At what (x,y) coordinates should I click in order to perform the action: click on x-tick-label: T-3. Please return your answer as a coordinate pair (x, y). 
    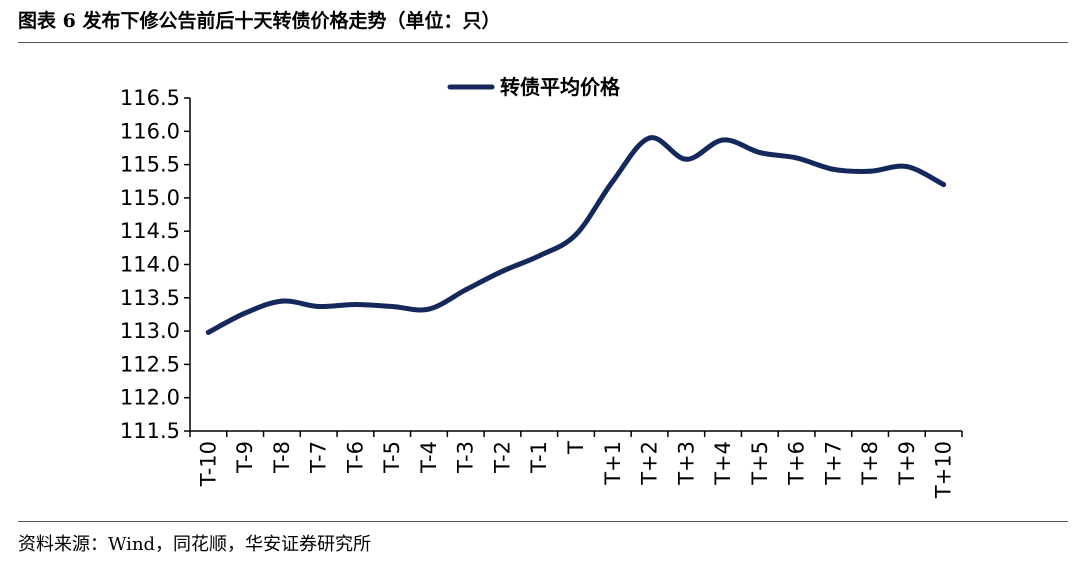
    Looking at the image, I should click on (466, 457).